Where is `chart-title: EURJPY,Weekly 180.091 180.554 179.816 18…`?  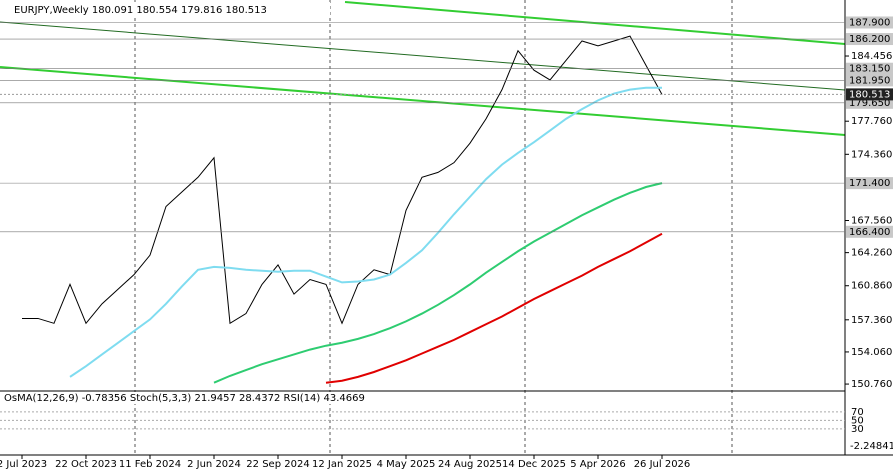 chart-title: EURJPY,Weekly 180.091 180.554 179.816 18… is located at coordinates (140, 10).